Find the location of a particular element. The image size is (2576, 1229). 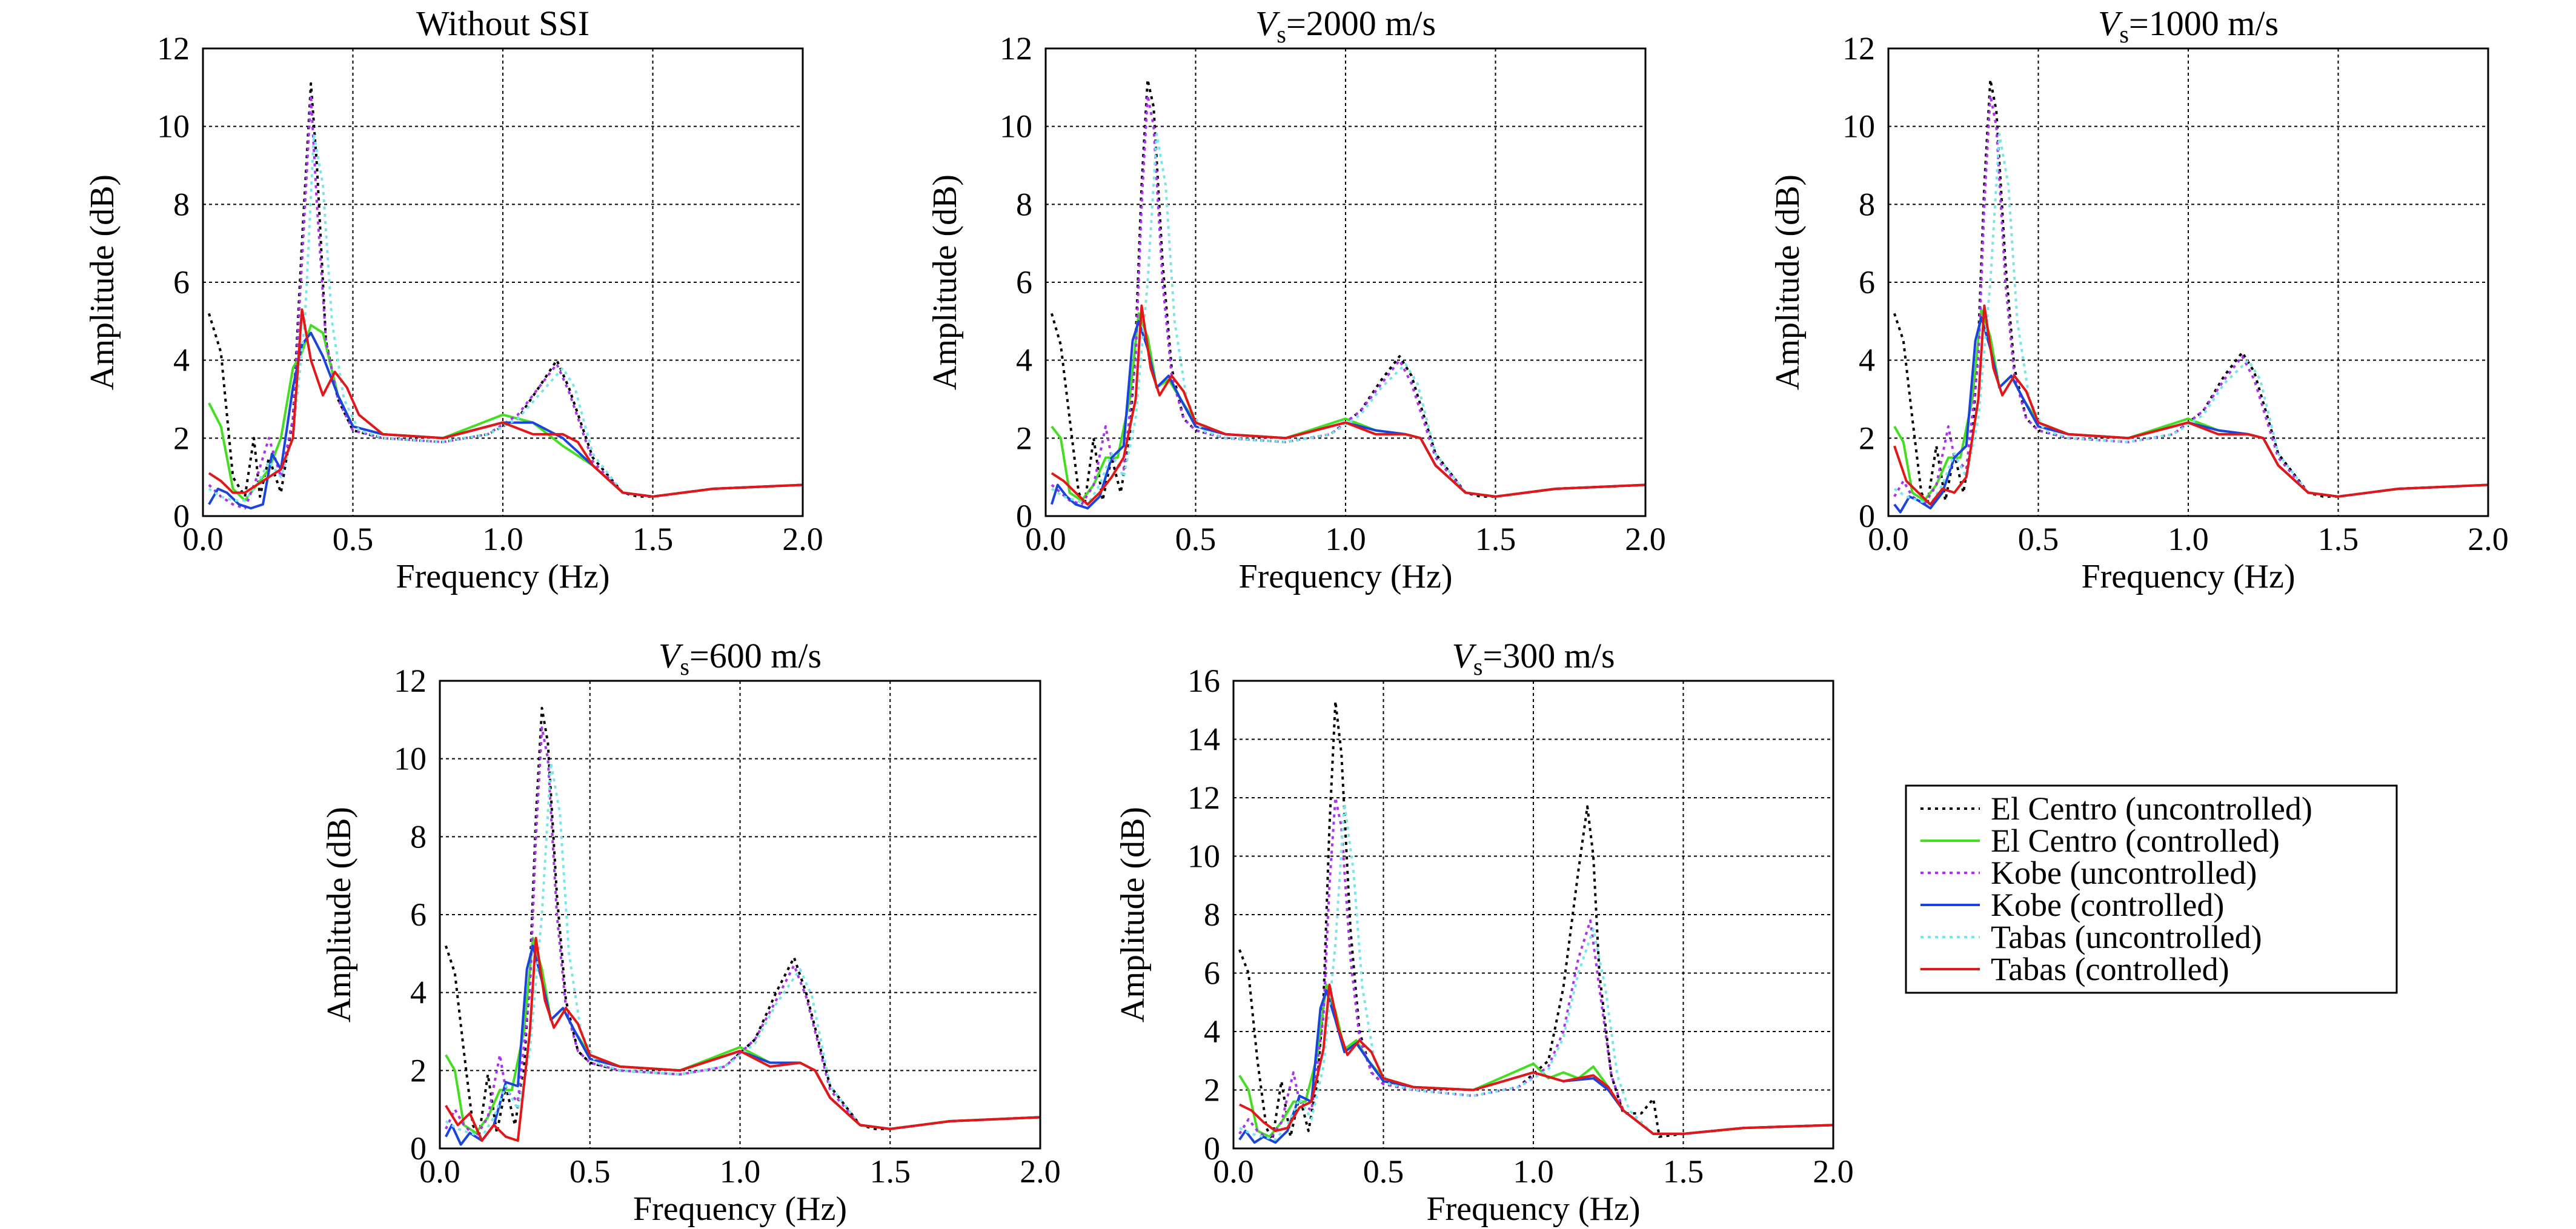

legend-item: Tabas (uncontrolled) is located at coordinates (2091, 937).